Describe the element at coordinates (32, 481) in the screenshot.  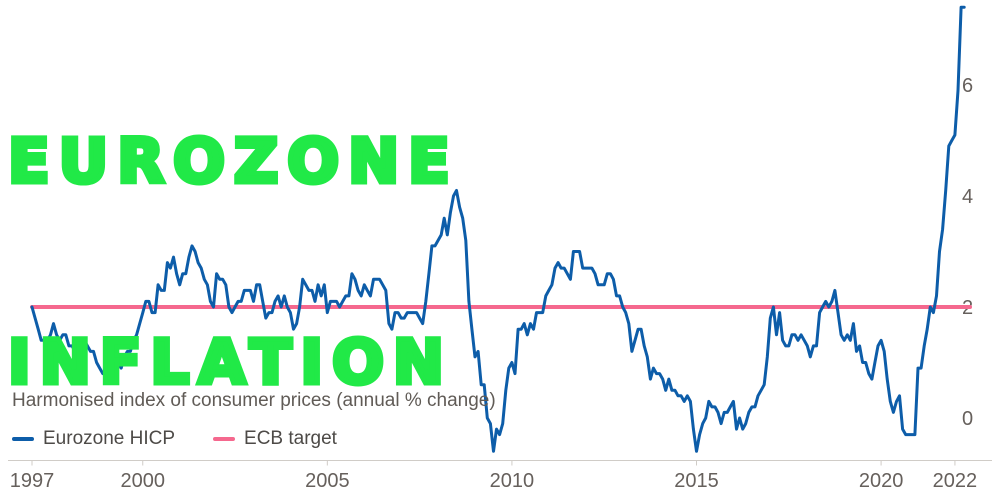
I see `x-tick-label: 1997` at that location.